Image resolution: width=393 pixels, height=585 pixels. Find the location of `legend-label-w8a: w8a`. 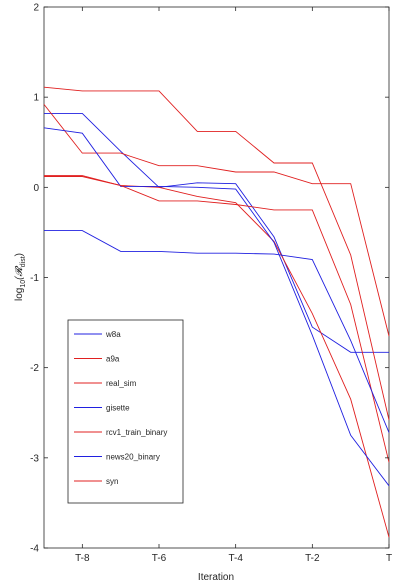

legend-label-w8a: w8a is located at coordinates (113, 334).